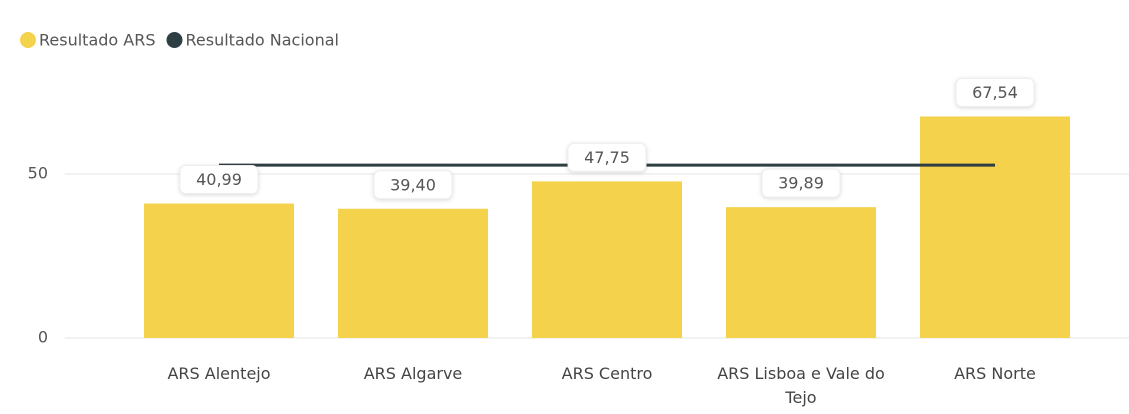  I want to click on y-tick-label: 0, so click(43, 337).